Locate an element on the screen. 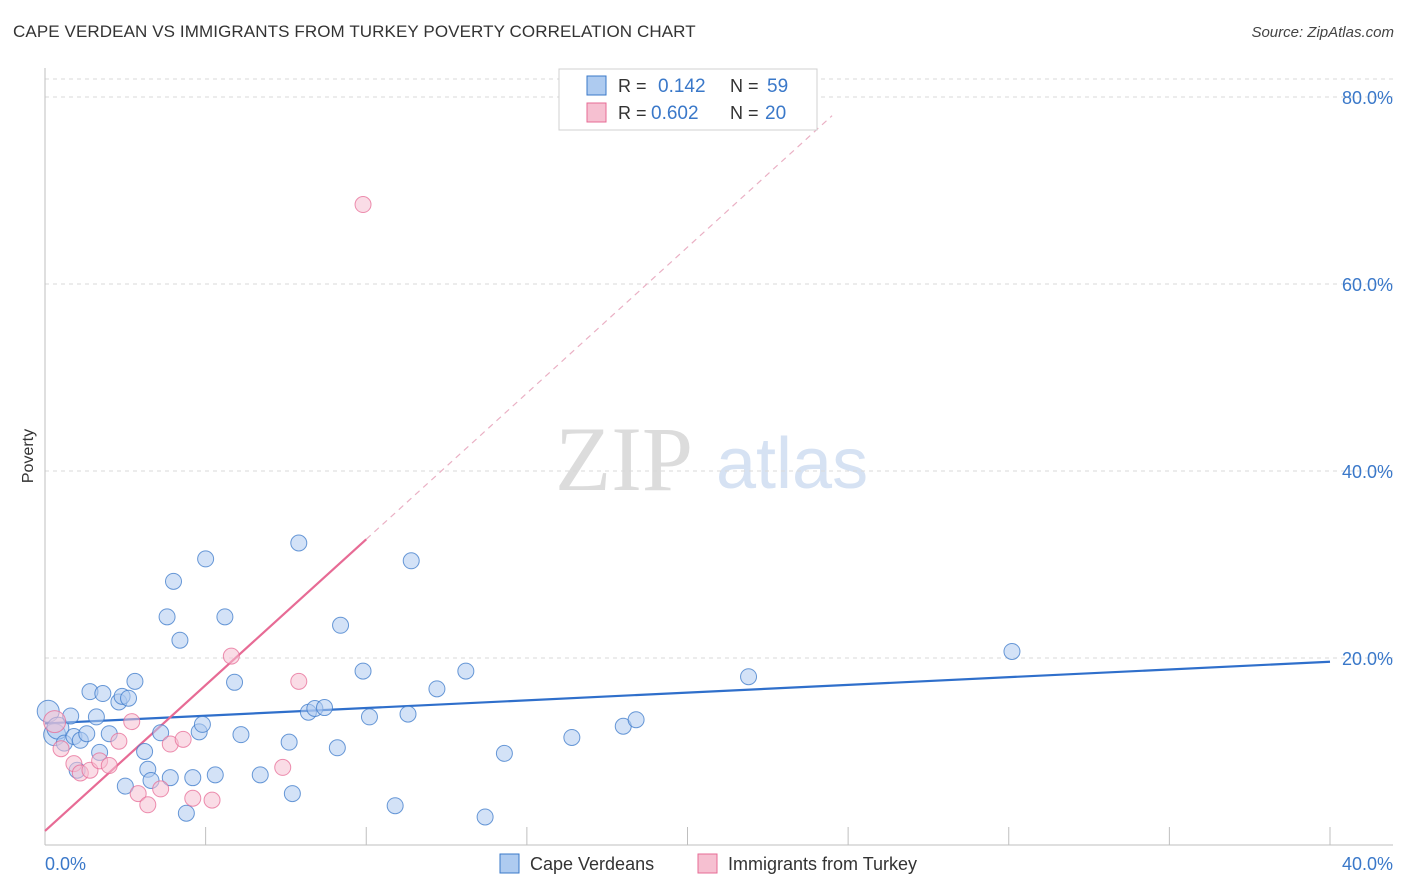 Image resolution: width=1406 pixels, height=892 pixels. legend-r-label-1: R = is located at coordinates (632, 86).